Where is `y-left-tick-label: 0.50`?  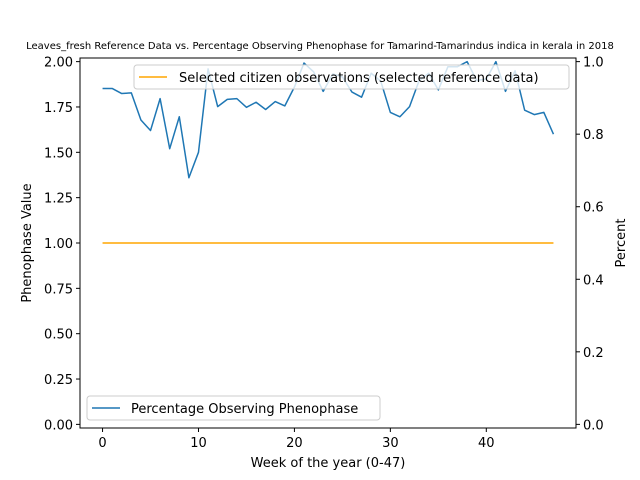
y-left-tick-label: 0.50 is located at coordinates (58, 335).